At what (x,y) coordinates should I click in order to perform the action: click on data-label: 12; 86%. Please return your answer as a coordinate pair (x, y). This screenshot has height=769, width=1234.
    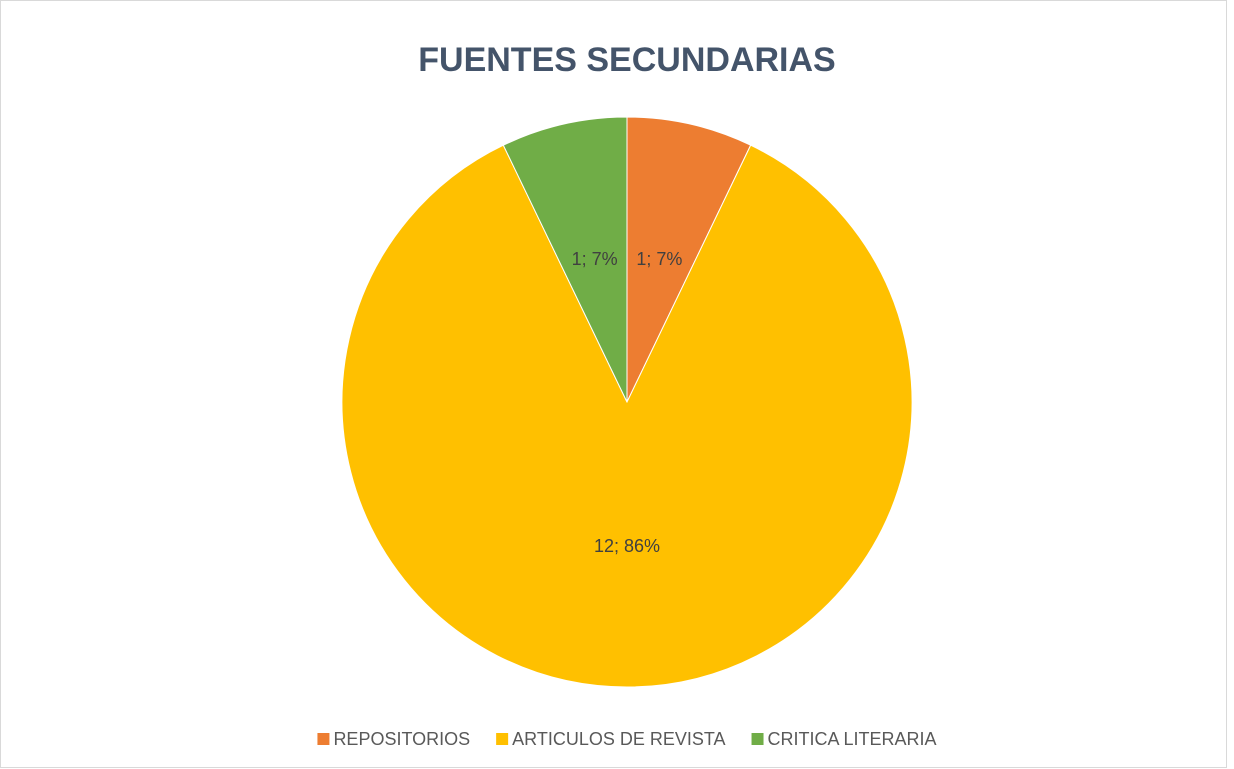
    Looking at the image, I should click on (627, 546).